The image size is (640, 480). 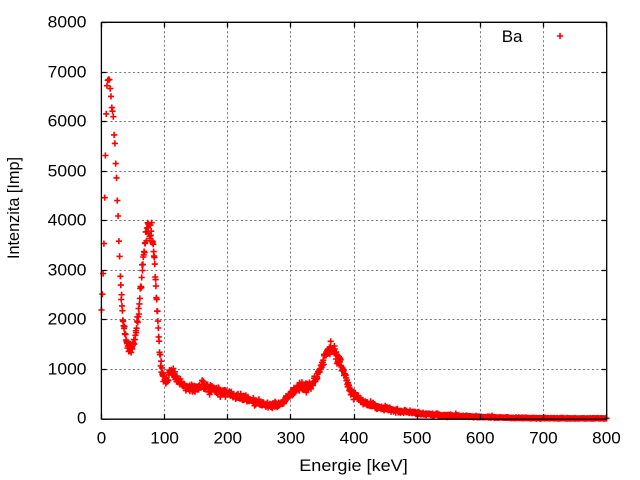 I want to click on svg-text: 600, so click(x=480, y=437).